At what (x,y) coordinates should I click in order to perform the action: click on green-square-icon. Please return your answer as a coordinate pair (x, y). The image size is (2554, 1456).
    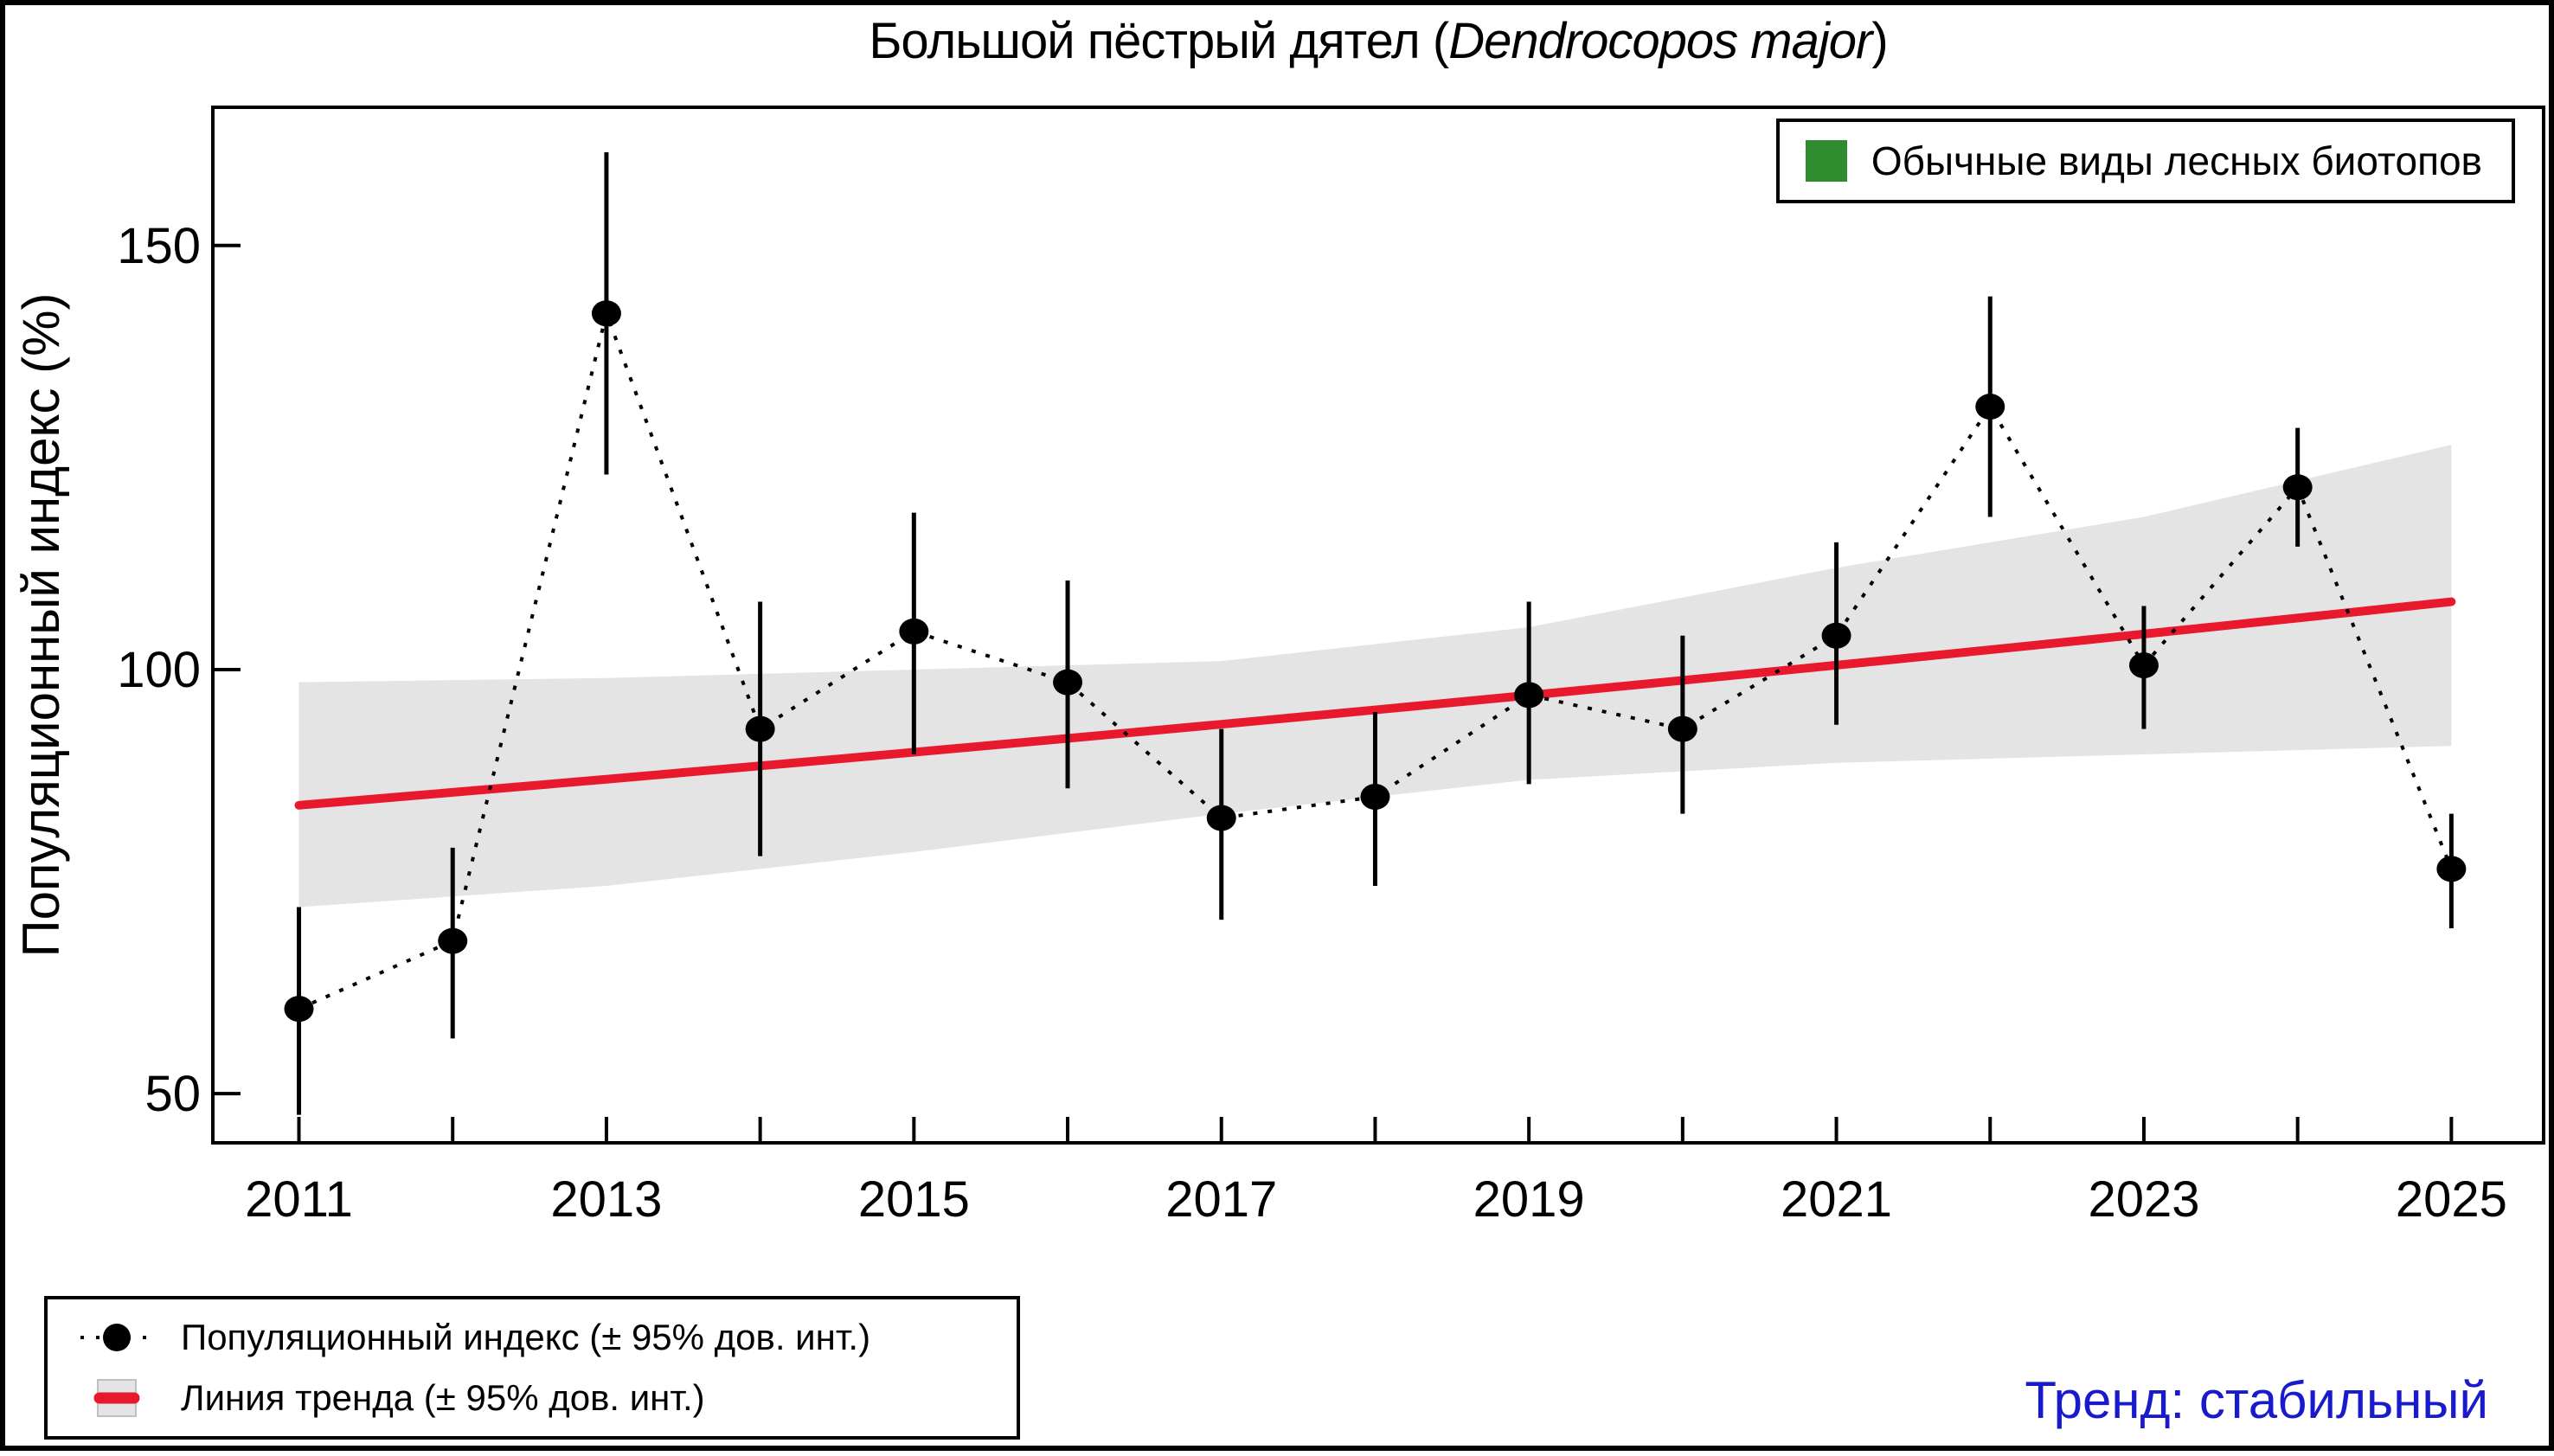
    Looking at the image, I should click on (1826, 161).